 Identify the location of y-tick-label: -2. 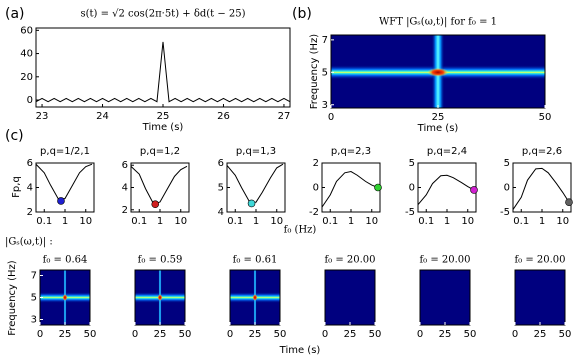
(314, 212).